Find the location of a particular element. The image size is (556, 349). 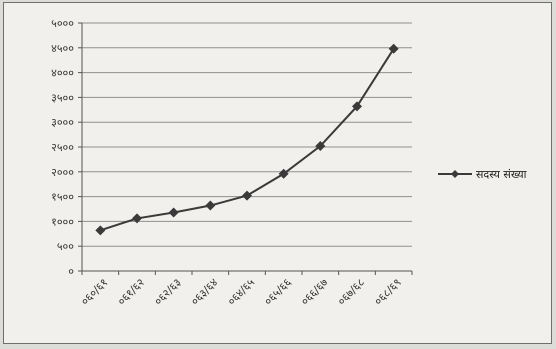

x-tick-label: ०६७/६८ is located at coordinates (351, 292).